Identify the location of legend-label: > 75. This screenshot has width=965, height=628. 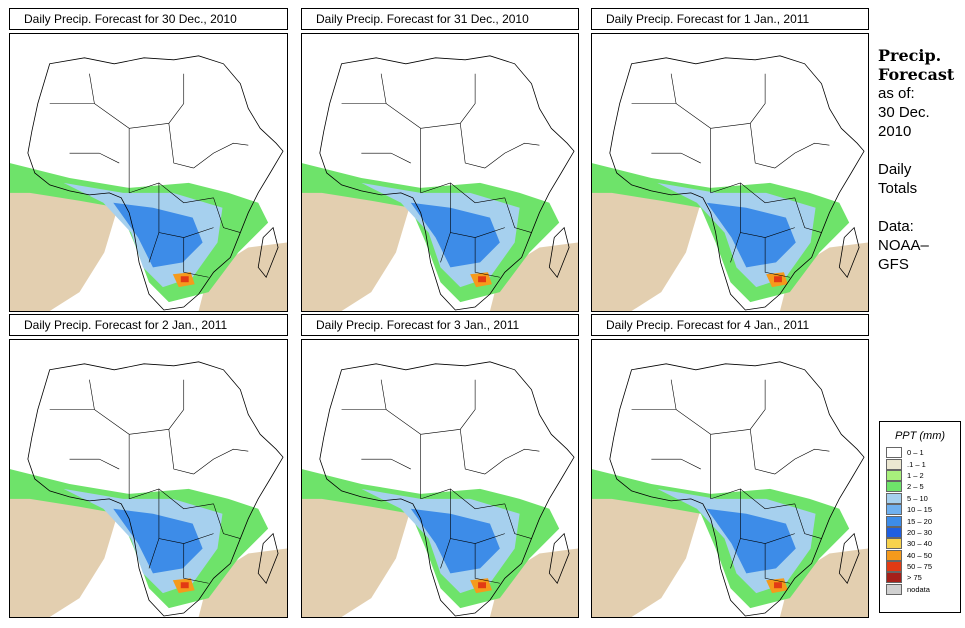
(914, 578).